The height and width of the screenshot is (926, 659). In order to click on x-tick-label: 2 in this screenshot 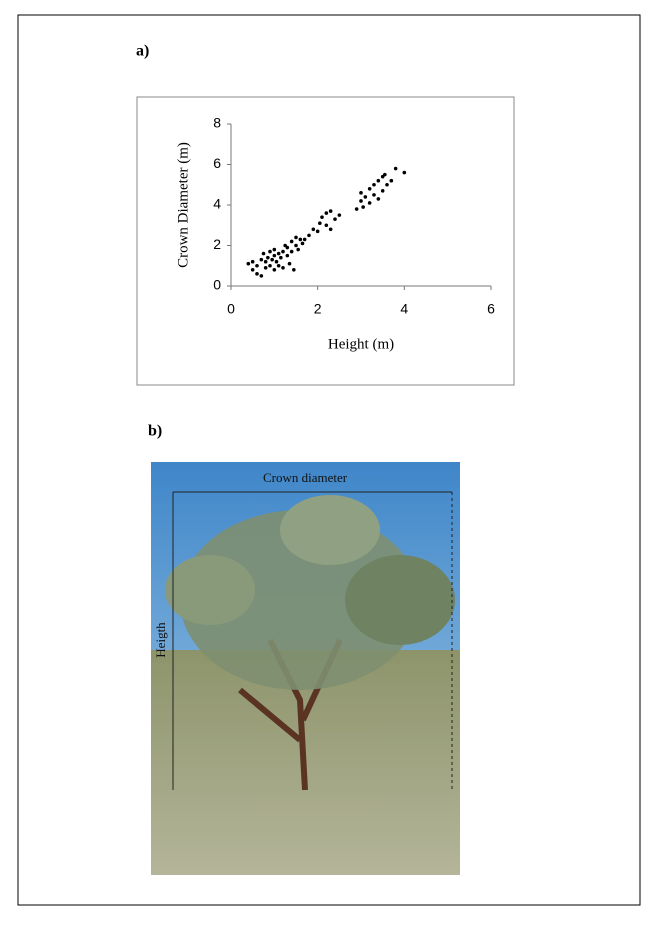, I will do `click(318, 309)`.